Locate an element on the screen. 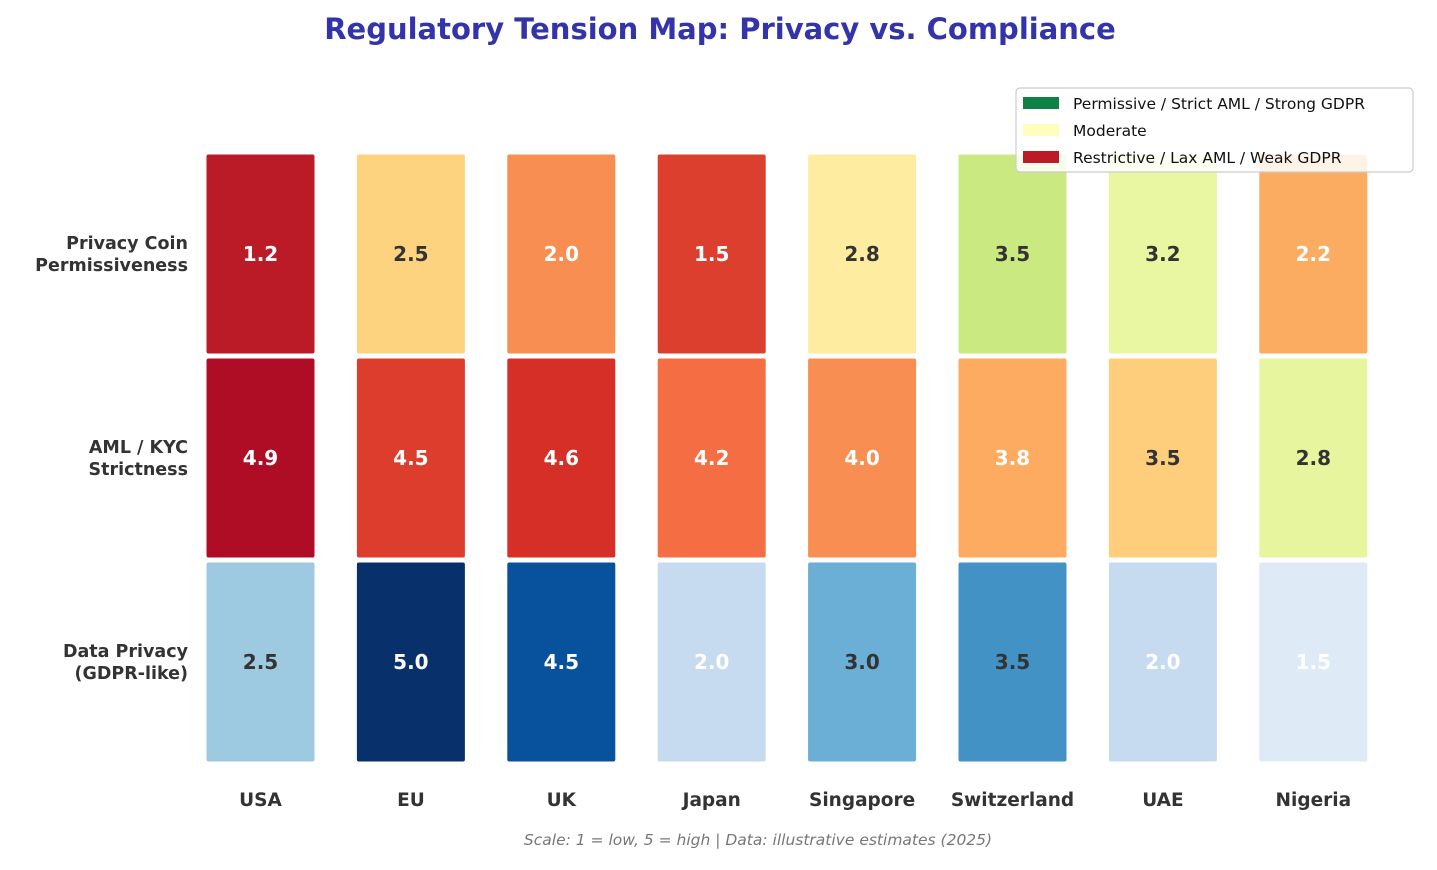 The image size is (1437, 870). row-label: AML / KYC is located at coordinates (138, 448).